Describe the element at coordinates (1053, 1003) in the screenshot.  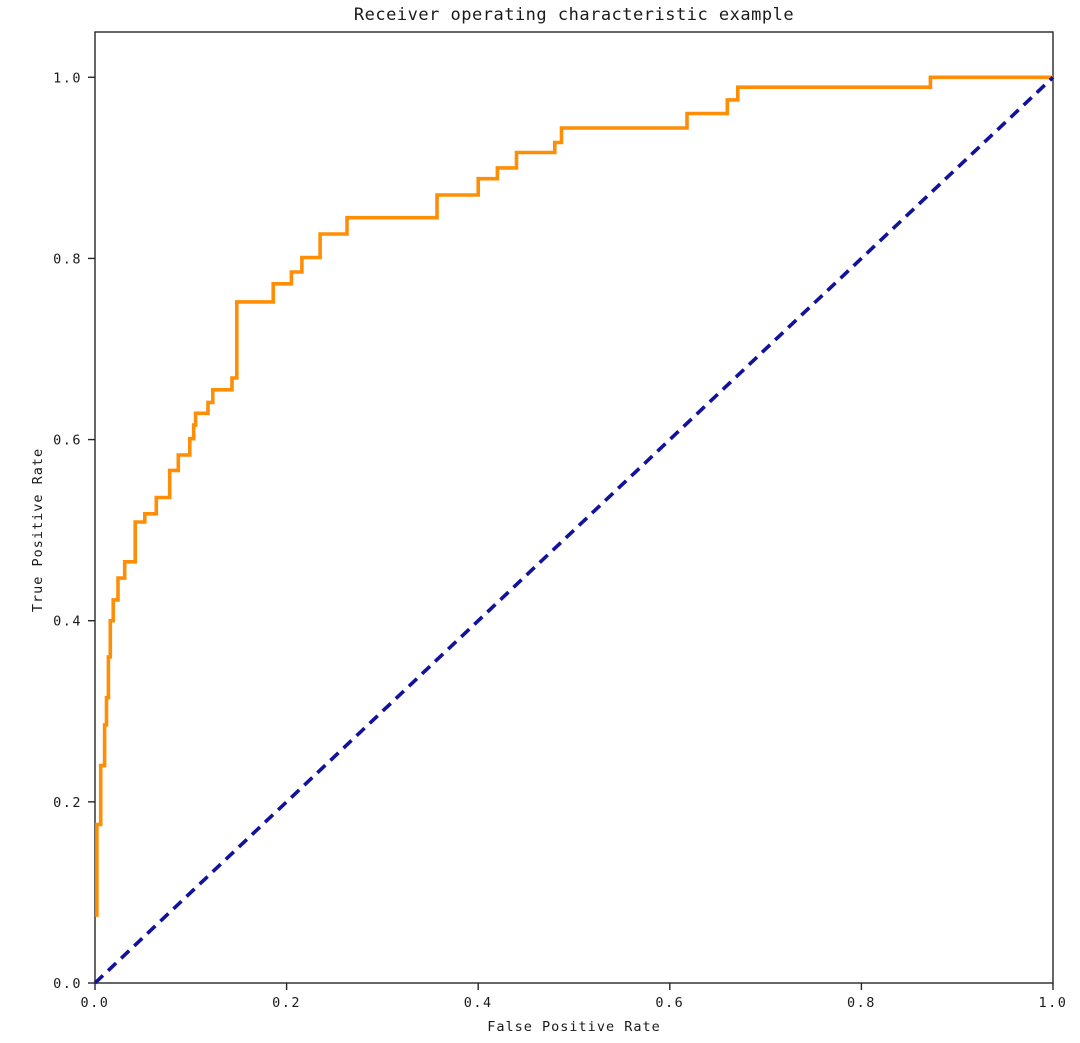
I see `x-tick-label: 1.0` at that location.